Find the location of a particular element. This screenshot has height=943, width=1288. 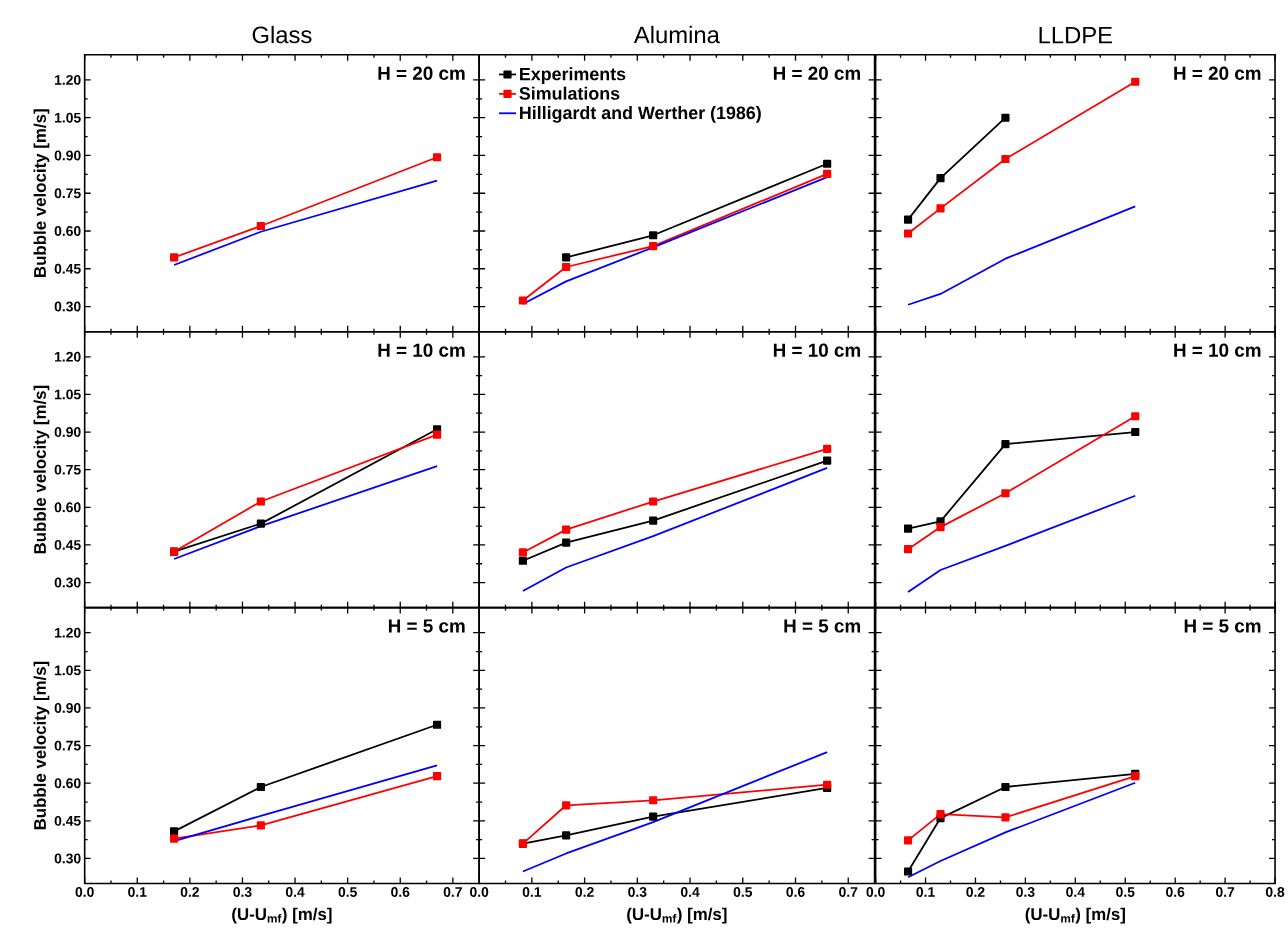

chart-title: LLDPE is located at coordinates (1076, 35).